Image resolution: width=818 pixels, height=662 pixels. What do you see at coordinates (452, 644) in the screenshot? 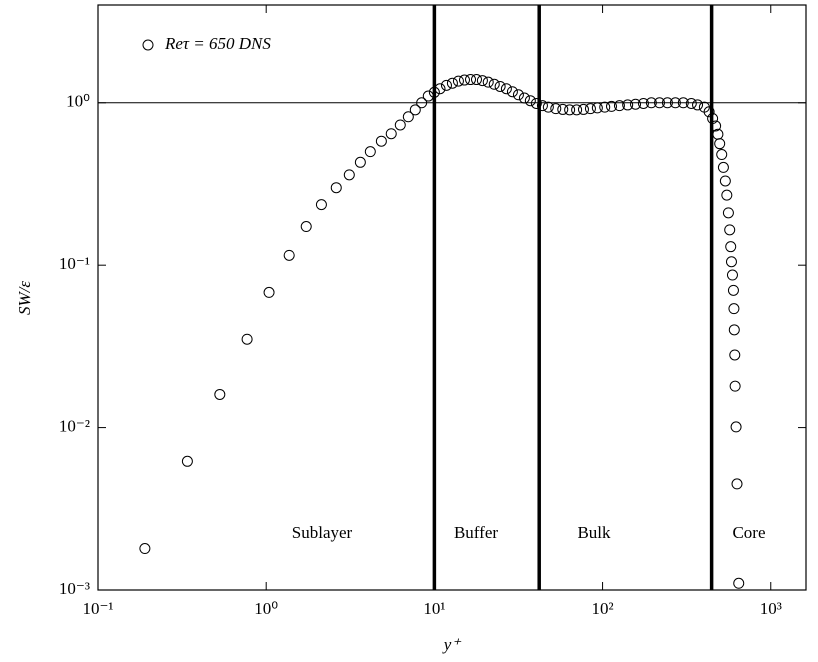
I see `x-axis-label: y⁺` at bounding box center [452, 644].